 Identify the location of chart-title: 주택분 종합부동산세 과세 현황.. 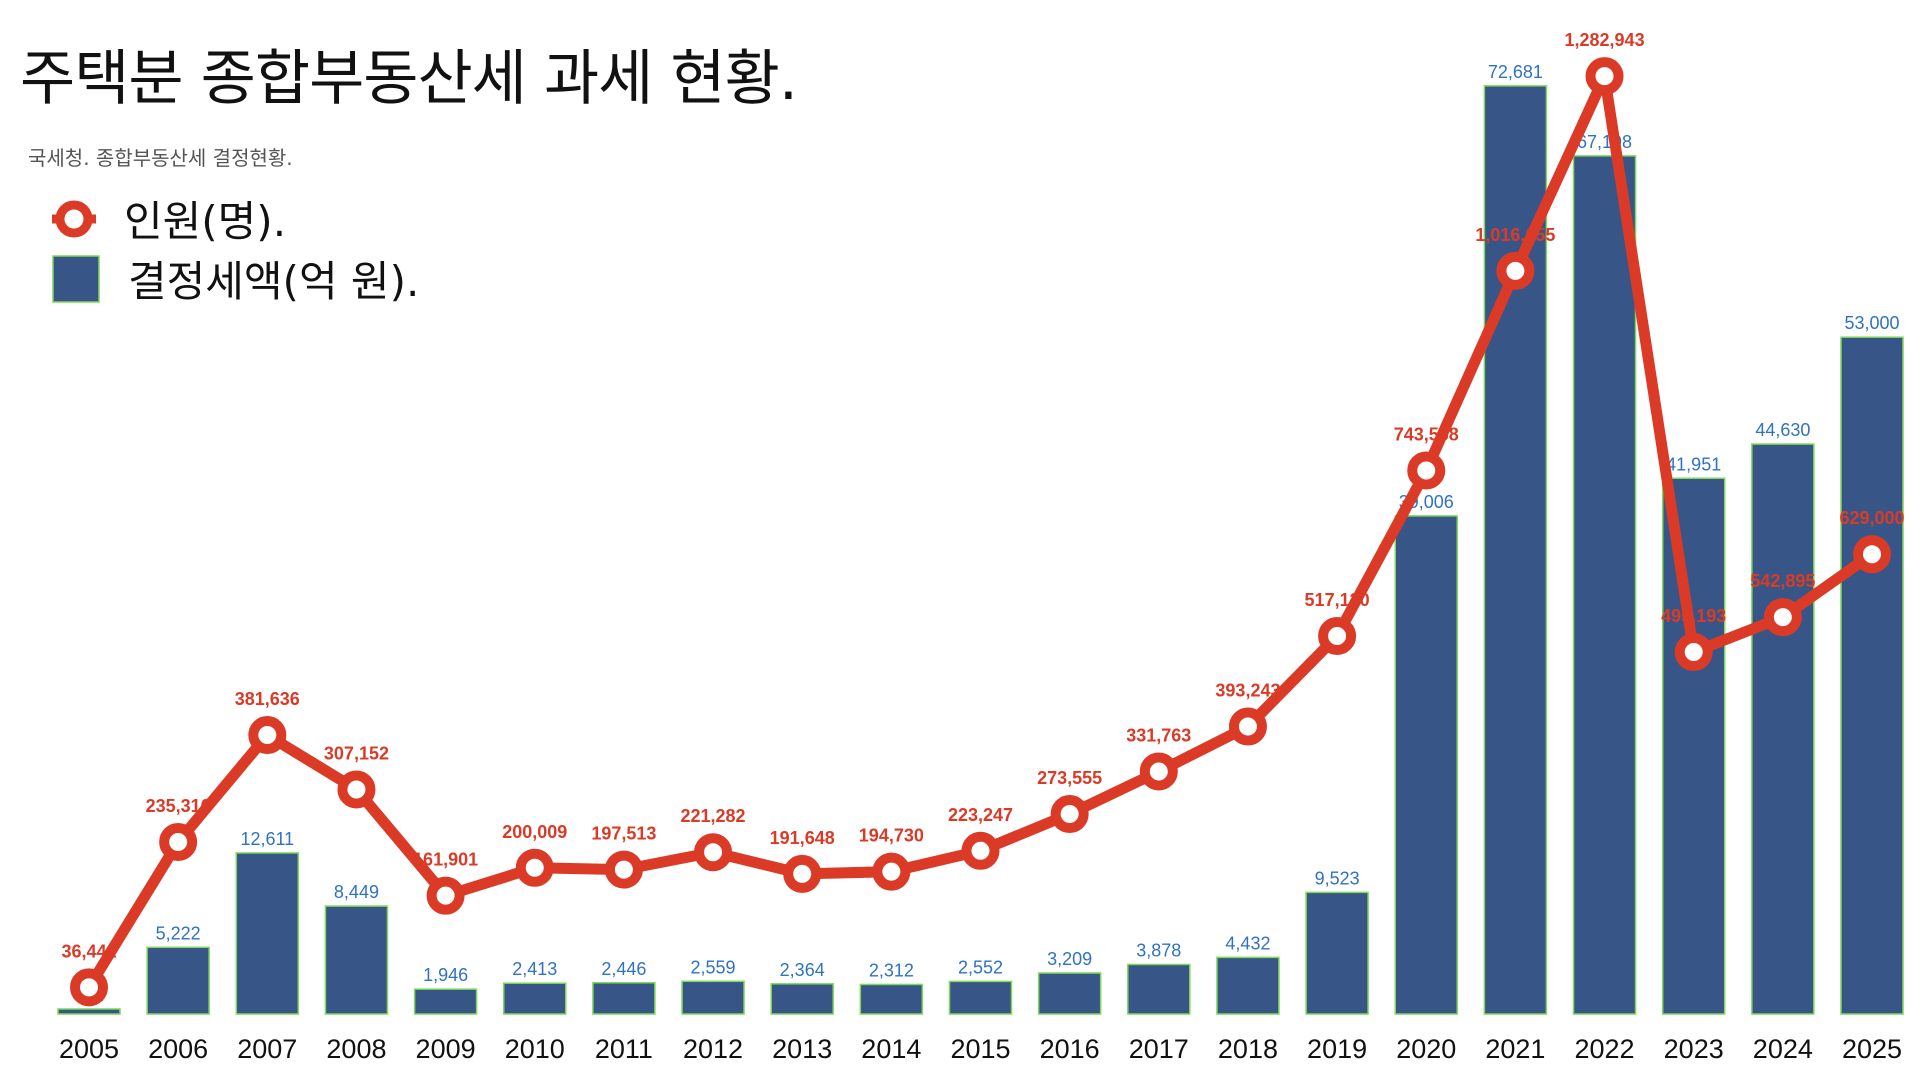
(409, 79).